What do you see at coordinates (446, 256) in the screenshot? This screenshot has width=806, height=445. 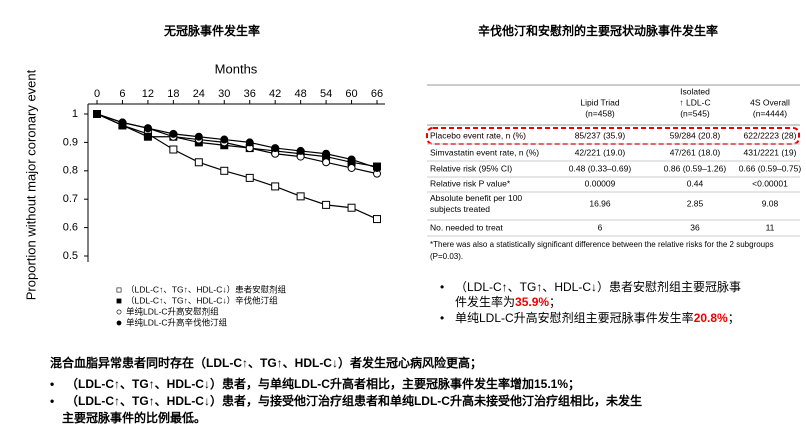 I see `footnote: (P=0.03).` at bounding box center [446, 256].